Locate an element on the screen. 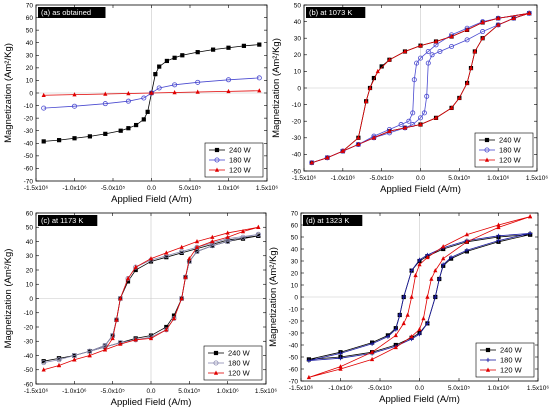 Image resolution: width=550 pixels, height=415 pixels. y-tick-label: 70 is located at coordinates (30, 5).